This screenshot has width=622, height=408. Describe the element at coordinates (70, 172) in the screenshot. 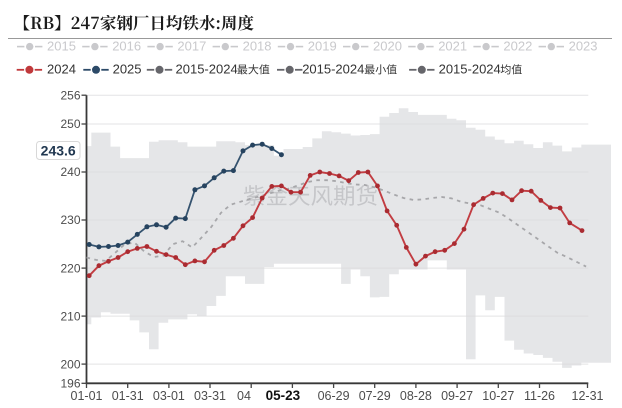

I see `svg-text: 240` at that location.